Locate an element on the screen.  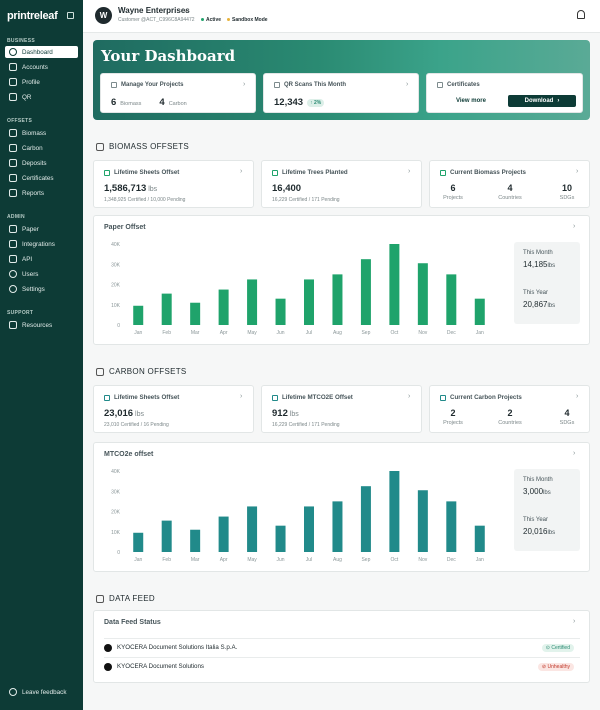
carbon-icon is located at coordinates (13, 148).